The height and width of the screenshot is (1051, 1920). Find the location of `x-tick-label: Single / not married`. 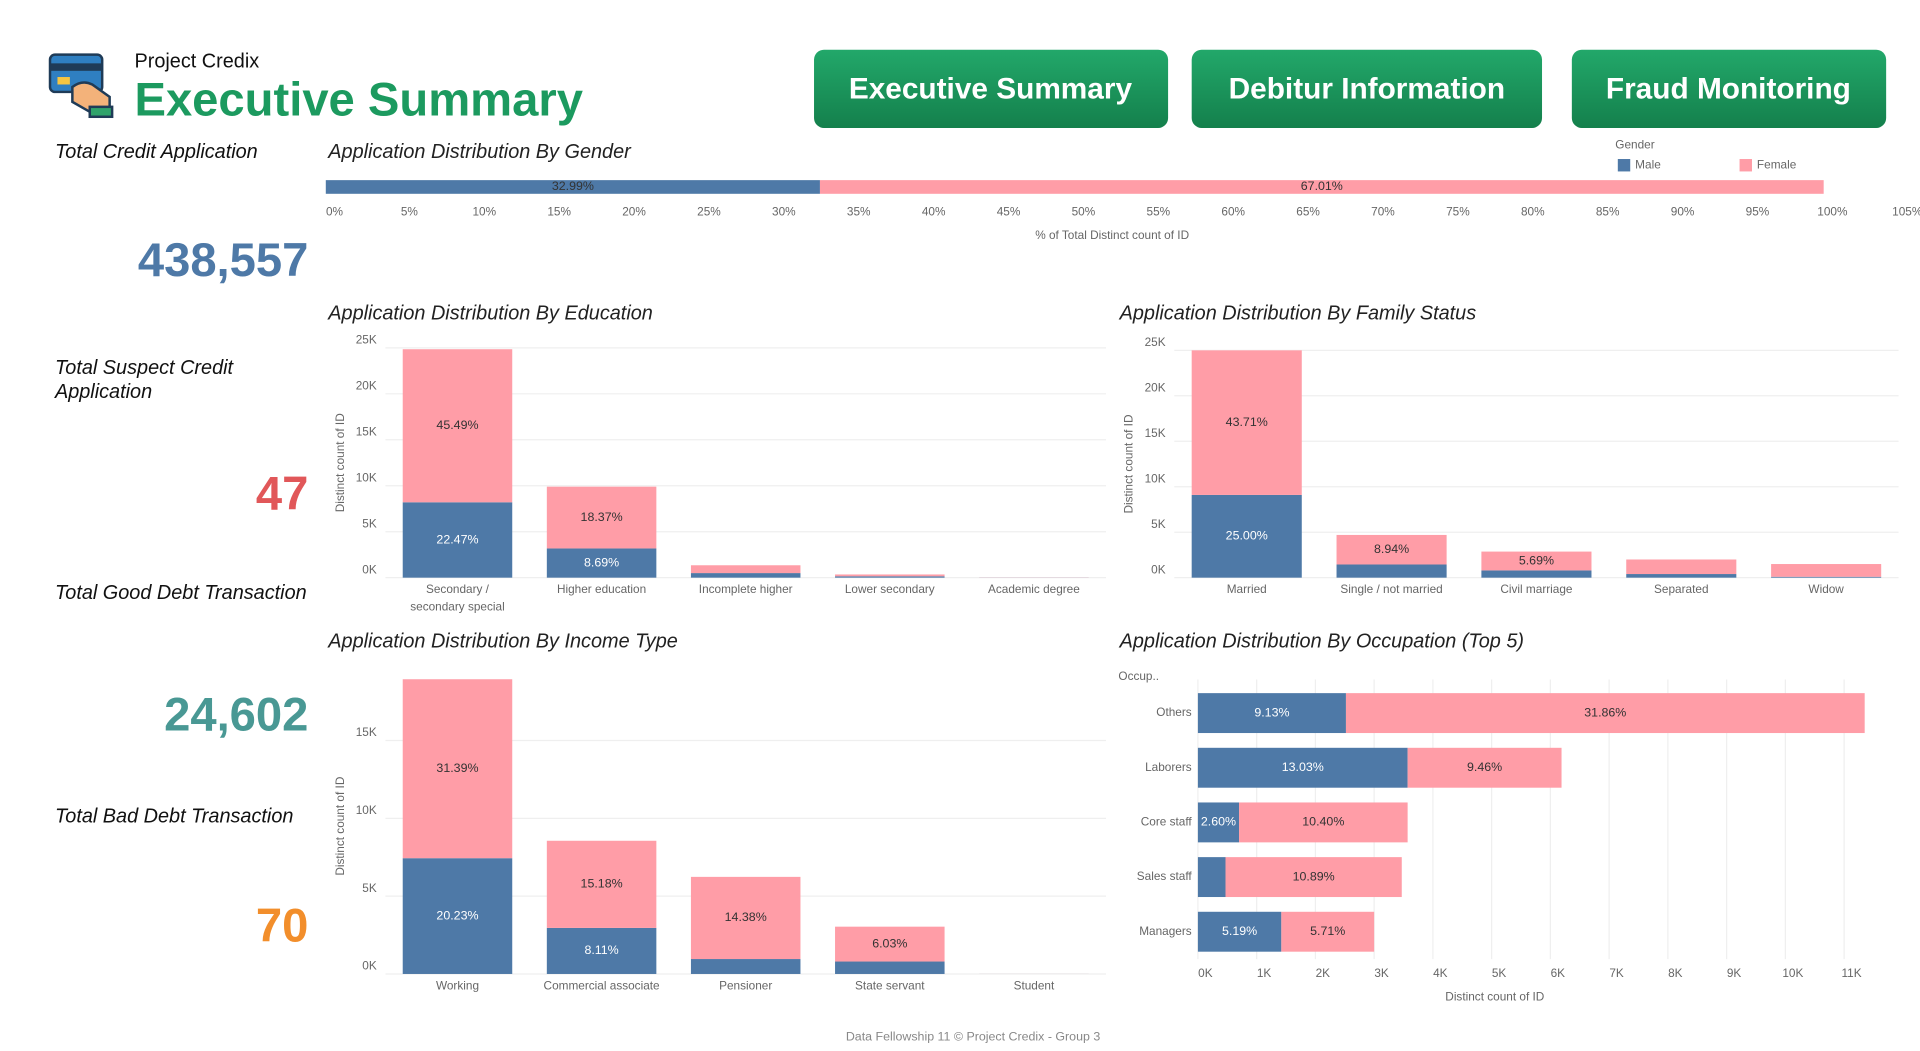

x-tick-label: Single / not married is located at coordinates (1391, 589).